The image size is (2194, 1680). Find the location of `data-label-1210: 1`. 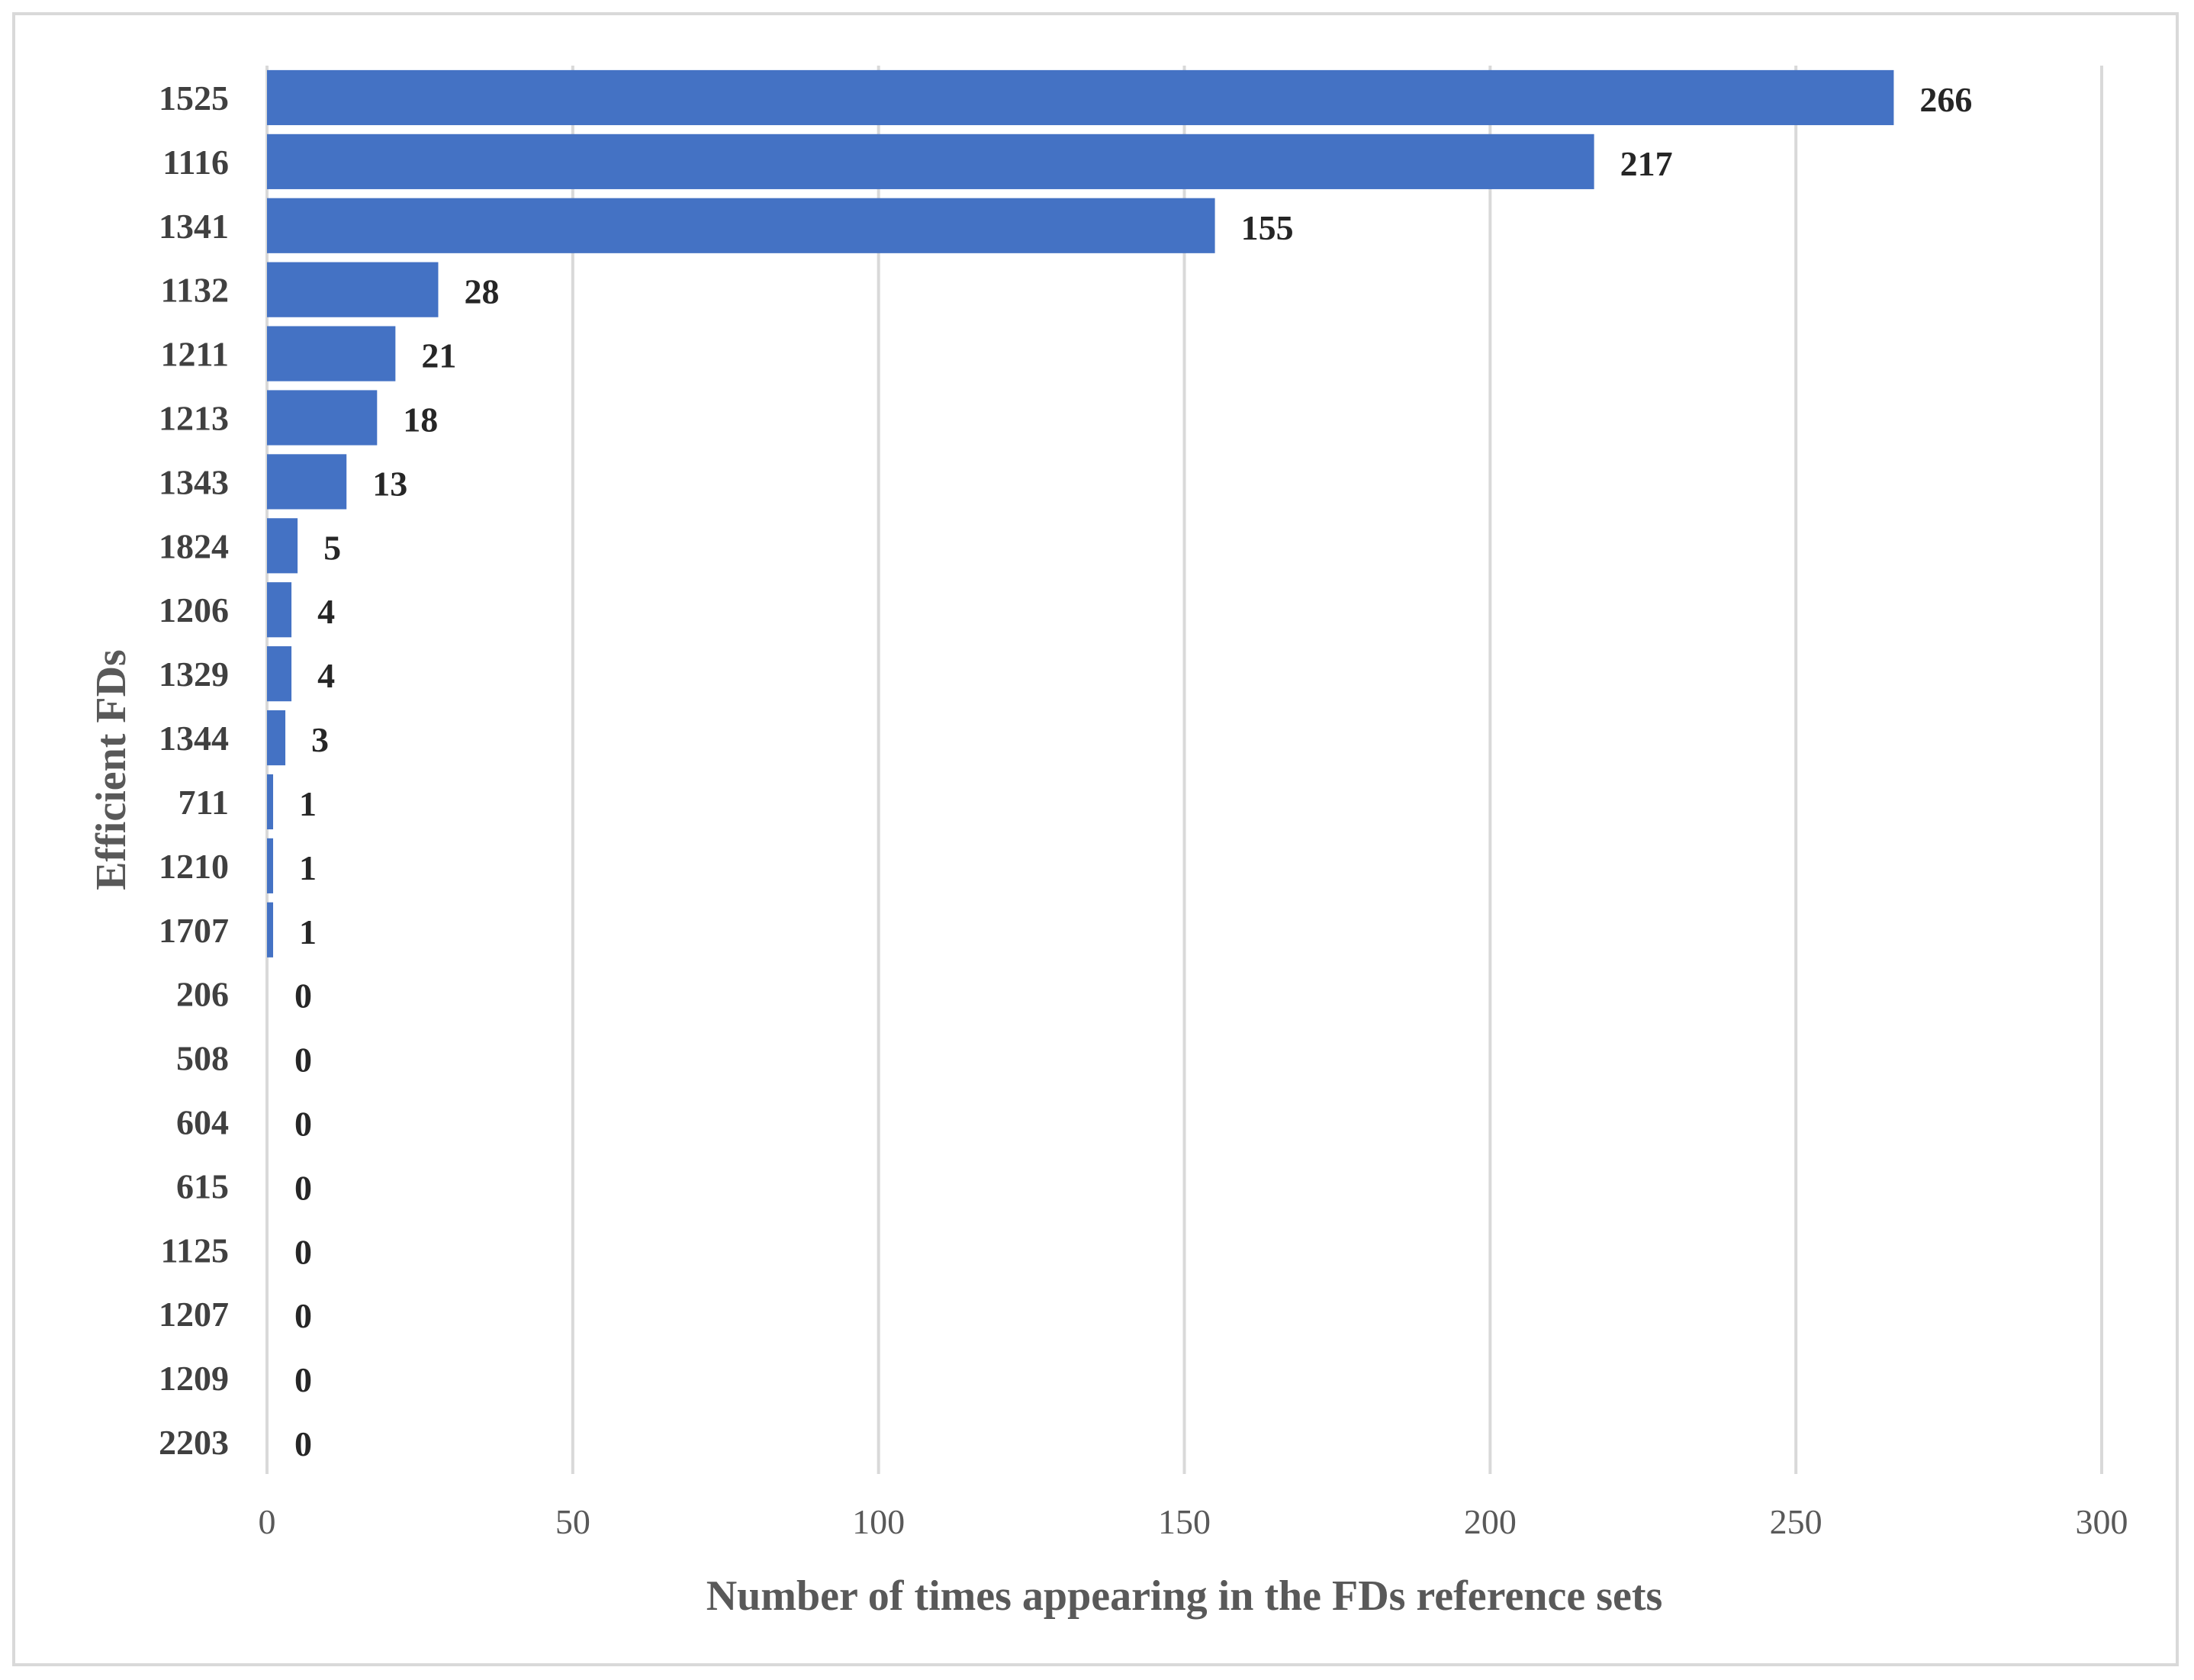

data-label-1210: 1 is located at coordinates (308, 868).